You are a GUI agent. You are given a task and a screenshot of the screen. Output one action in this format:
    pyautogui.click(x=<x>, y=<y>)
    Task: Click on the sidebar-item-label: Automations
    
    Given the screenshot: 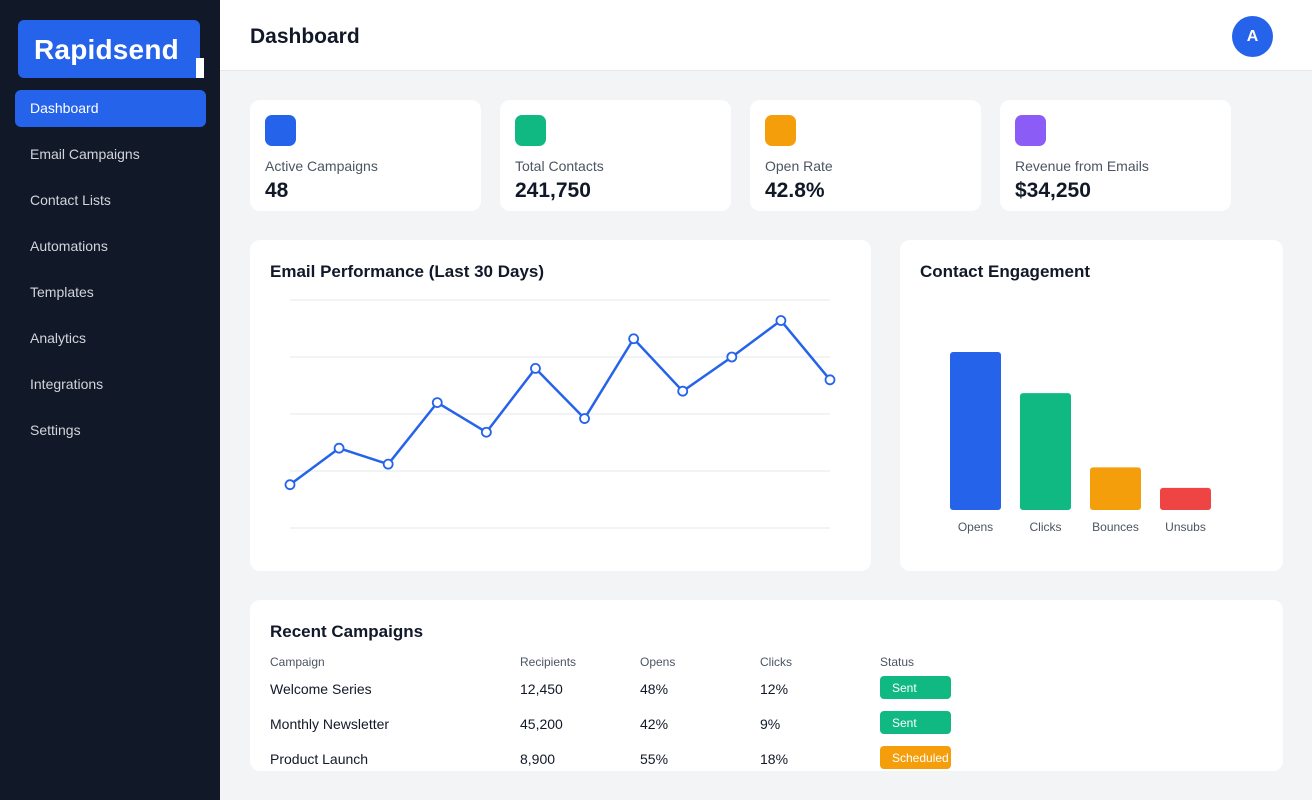 What is the action you would take?
    pyautogui.click(x=69, y=246)
    